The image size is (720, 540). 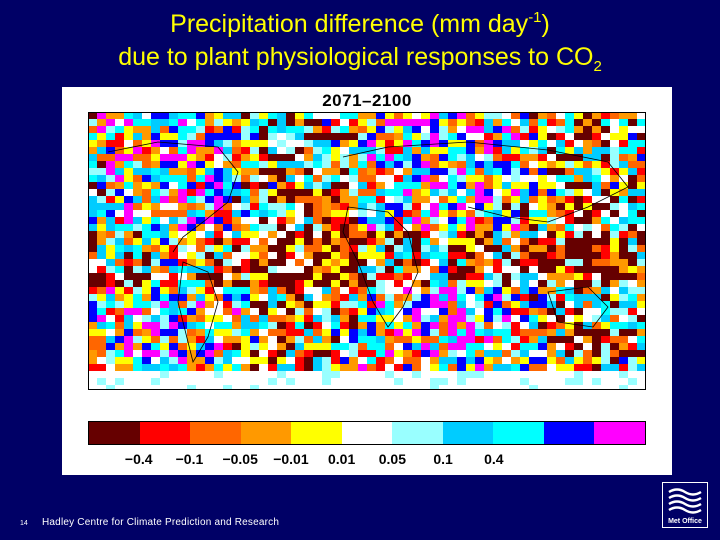 I want to click on colorbar-tick-label: −0.1, so click(x=189, y=459).